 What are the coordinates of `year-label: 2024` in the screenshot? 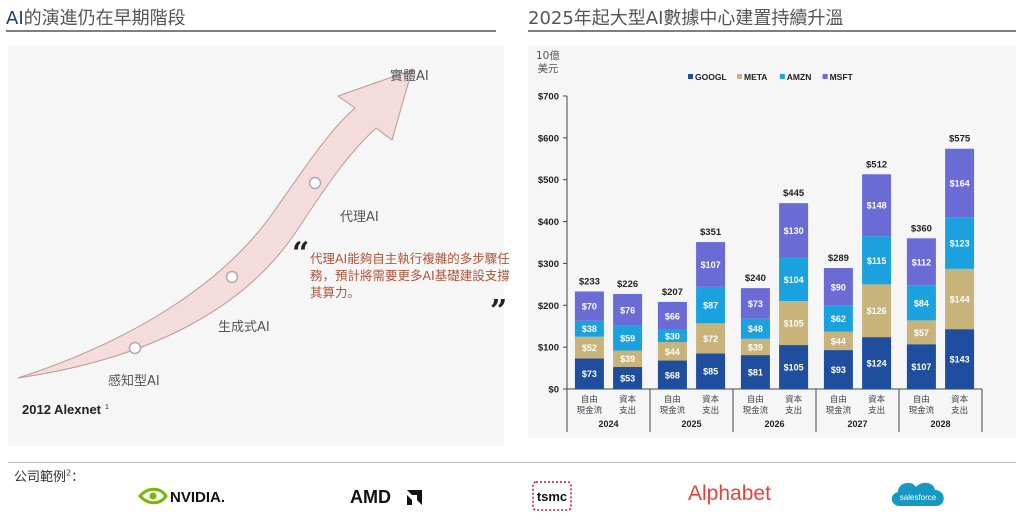 It's located at (608, 424).